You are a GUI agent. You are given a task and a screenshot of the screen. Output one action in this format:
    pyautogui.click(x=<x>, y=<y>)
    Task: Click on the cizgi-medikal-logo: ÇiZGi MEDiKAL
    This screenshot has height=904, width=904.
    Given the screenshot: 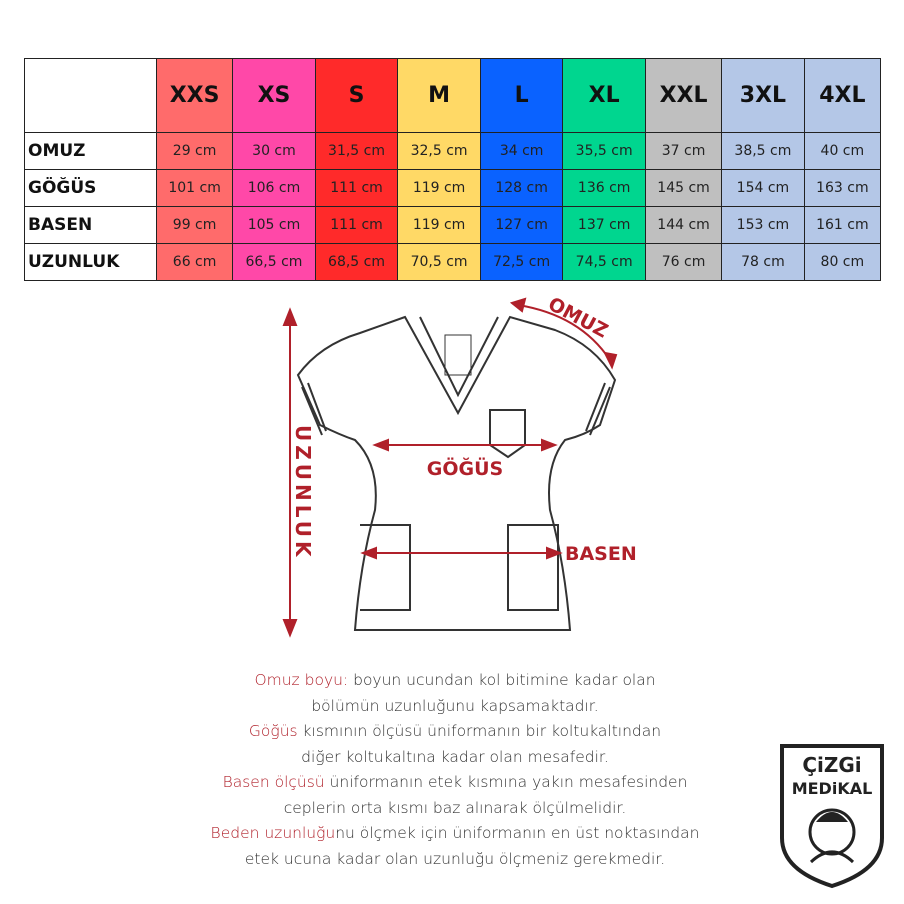 What is the action you would take?
    pyautogui.click(x=832, y=816)
    